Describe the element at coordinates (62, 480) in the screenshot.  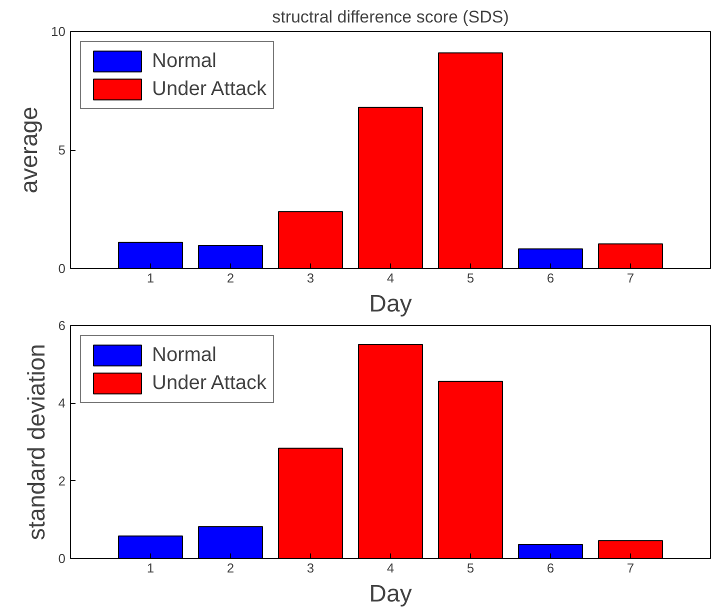
I see `y-tick-label: 2` at that location.